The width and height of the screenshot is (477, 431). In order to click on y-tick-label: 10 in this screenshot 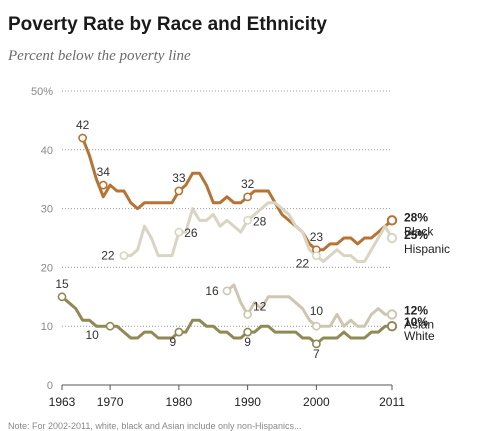, I will do `click(47, 327)`.